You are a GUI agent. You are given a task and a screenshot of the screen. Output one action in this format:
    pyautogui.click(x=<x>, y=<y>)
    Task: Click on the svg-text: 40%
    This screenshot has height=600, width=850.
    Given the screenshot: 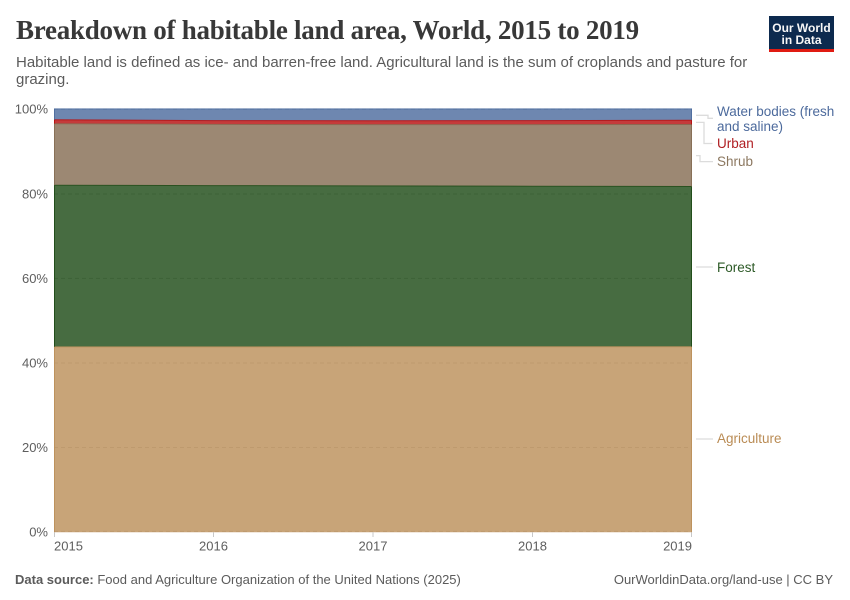 What is the action you would take?
    pyautogui.click(x=35, y=363)
    